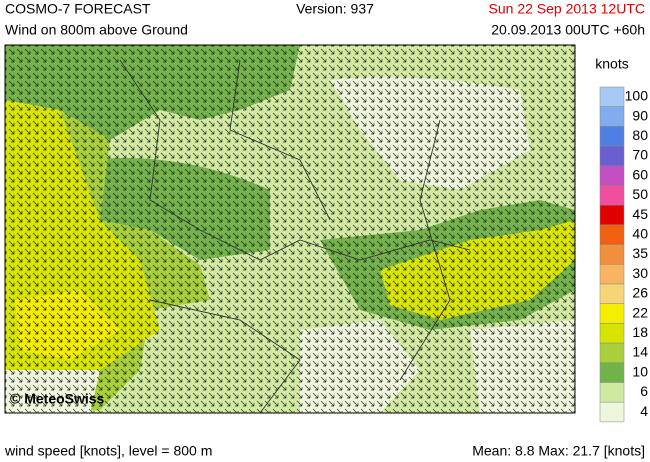  I want to click on legend-label: 18, so click(640, 332).